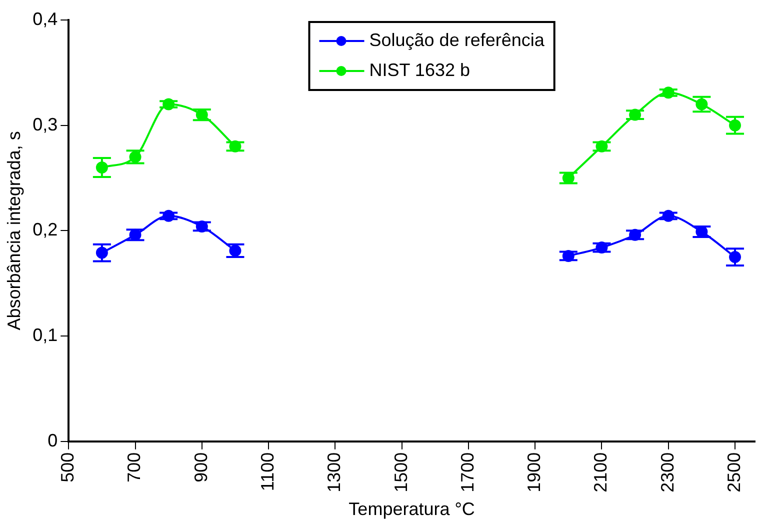  What do you see at coordinates (45, 230) in the screenshot?
I see `y-tick-label: 0,2` at bounding box center [45, 230].